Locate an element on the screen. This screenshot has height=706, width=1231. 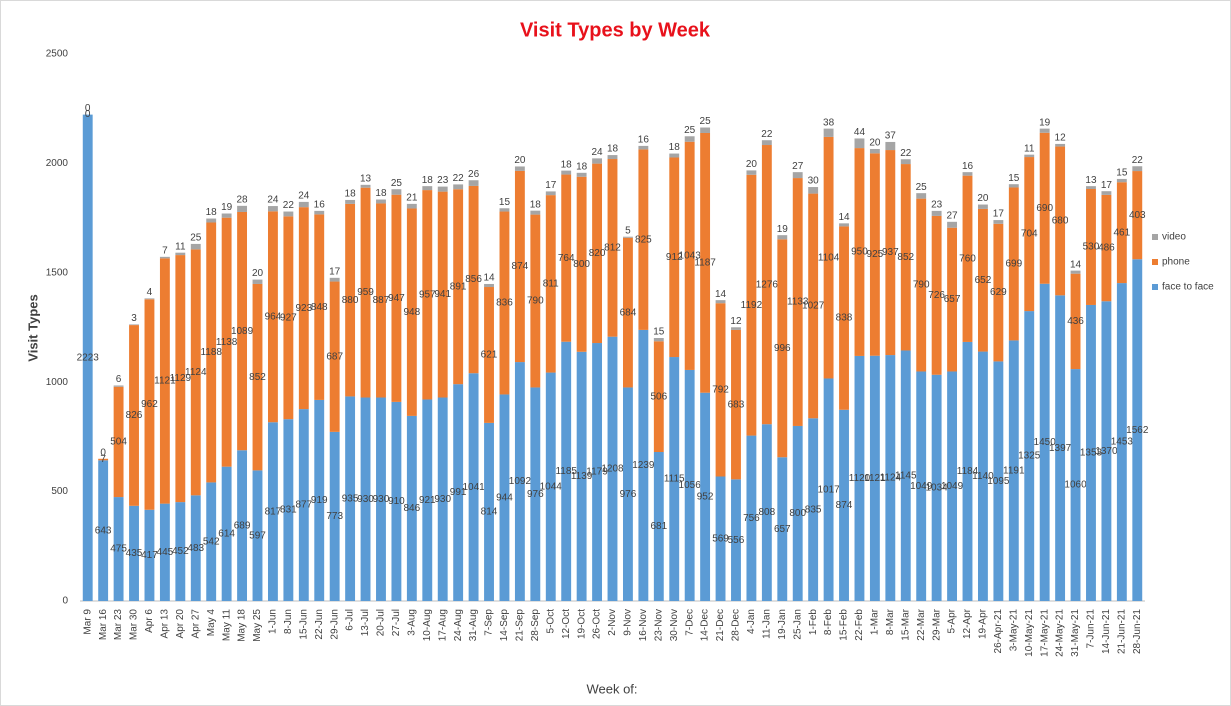
value-label: 1060 is located at coordinates (1075, 485).